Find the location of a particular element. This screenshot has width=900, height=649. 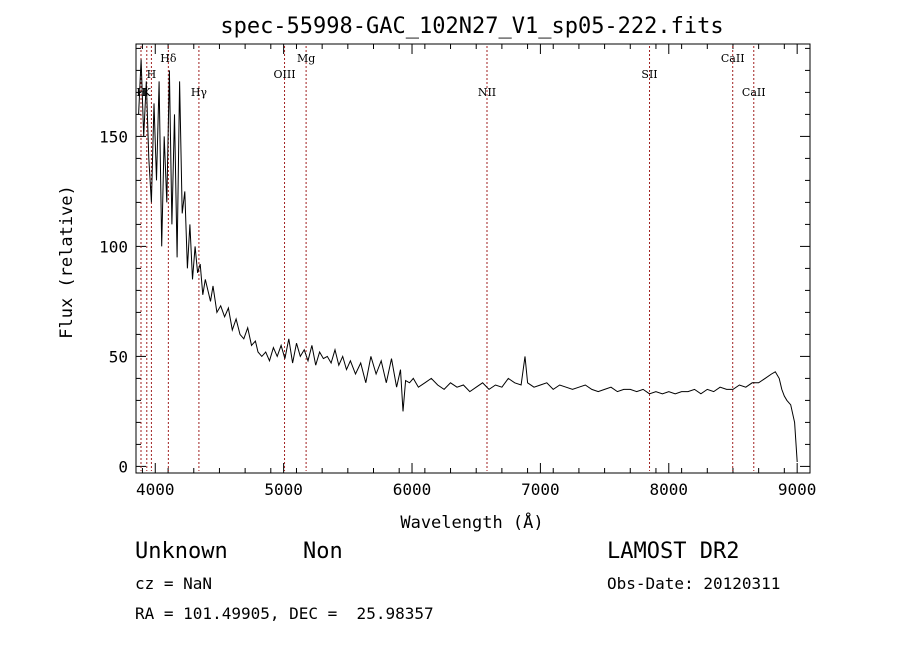

y-tick-label: 100 is located at coordinates (113, 246).